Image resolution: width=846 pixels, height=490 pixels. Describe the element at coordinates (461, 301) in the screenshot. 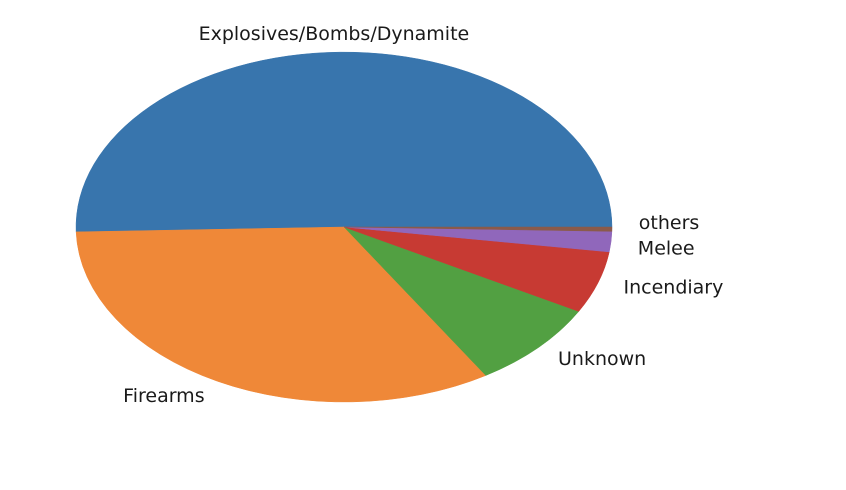

I see `pie-slice-unknown` at that location.